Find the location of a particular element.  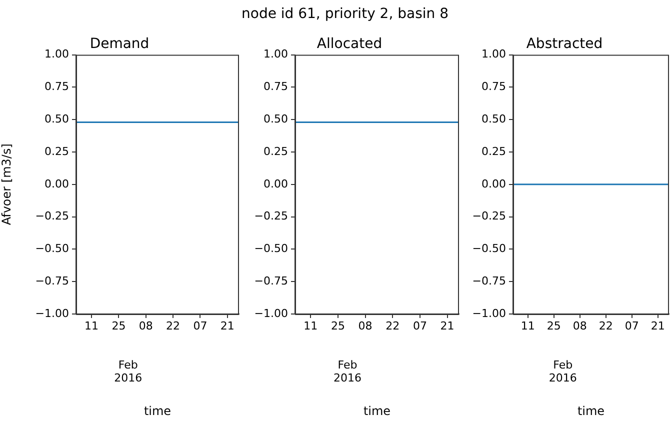

chart-title: Demand is located at coordinates (120, 44).